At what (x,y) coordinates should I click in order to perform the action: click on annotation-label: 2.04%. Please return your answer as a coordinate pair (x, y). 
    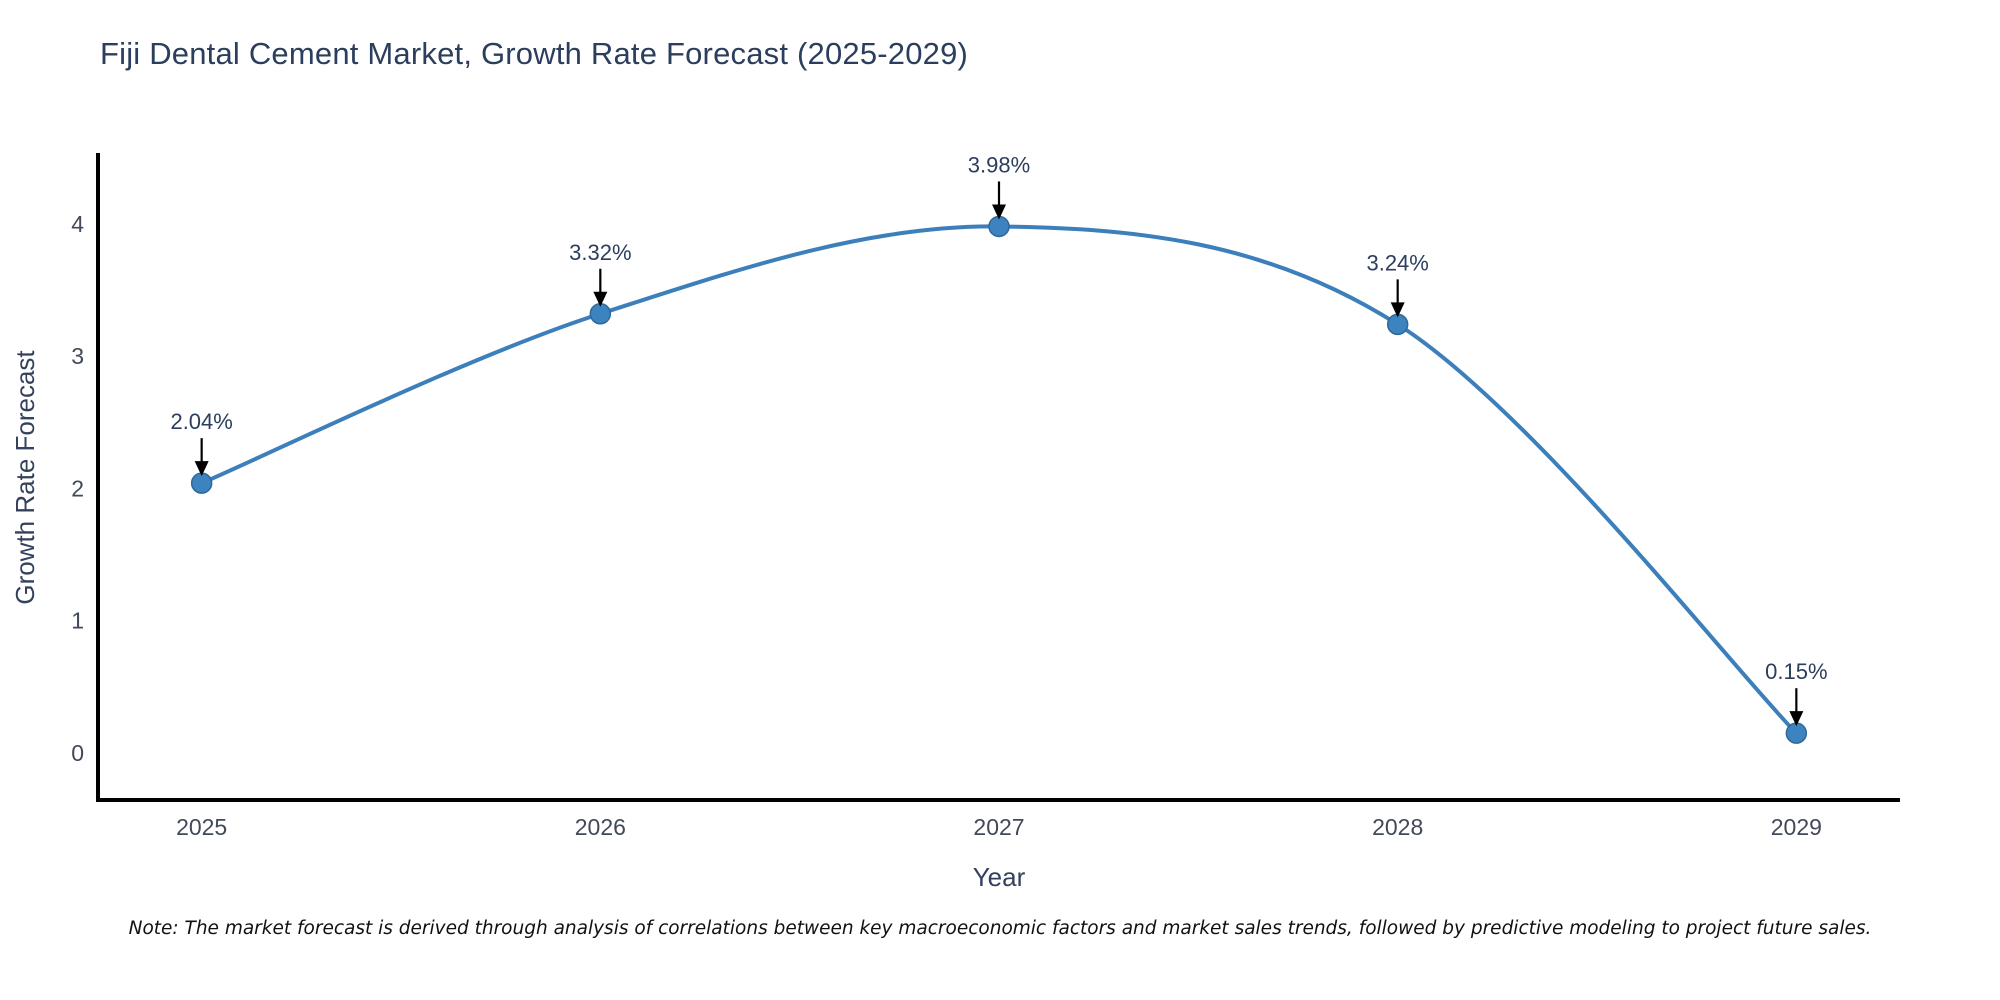
    Looking at the image, I should click on (201, 421).